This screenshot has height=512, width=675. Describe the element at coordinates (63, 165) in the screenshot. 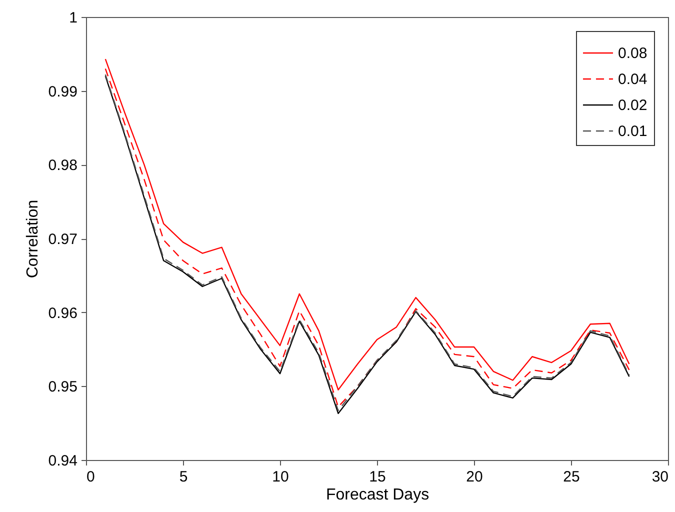

I see `y-tick-label: 0.98` at that location.